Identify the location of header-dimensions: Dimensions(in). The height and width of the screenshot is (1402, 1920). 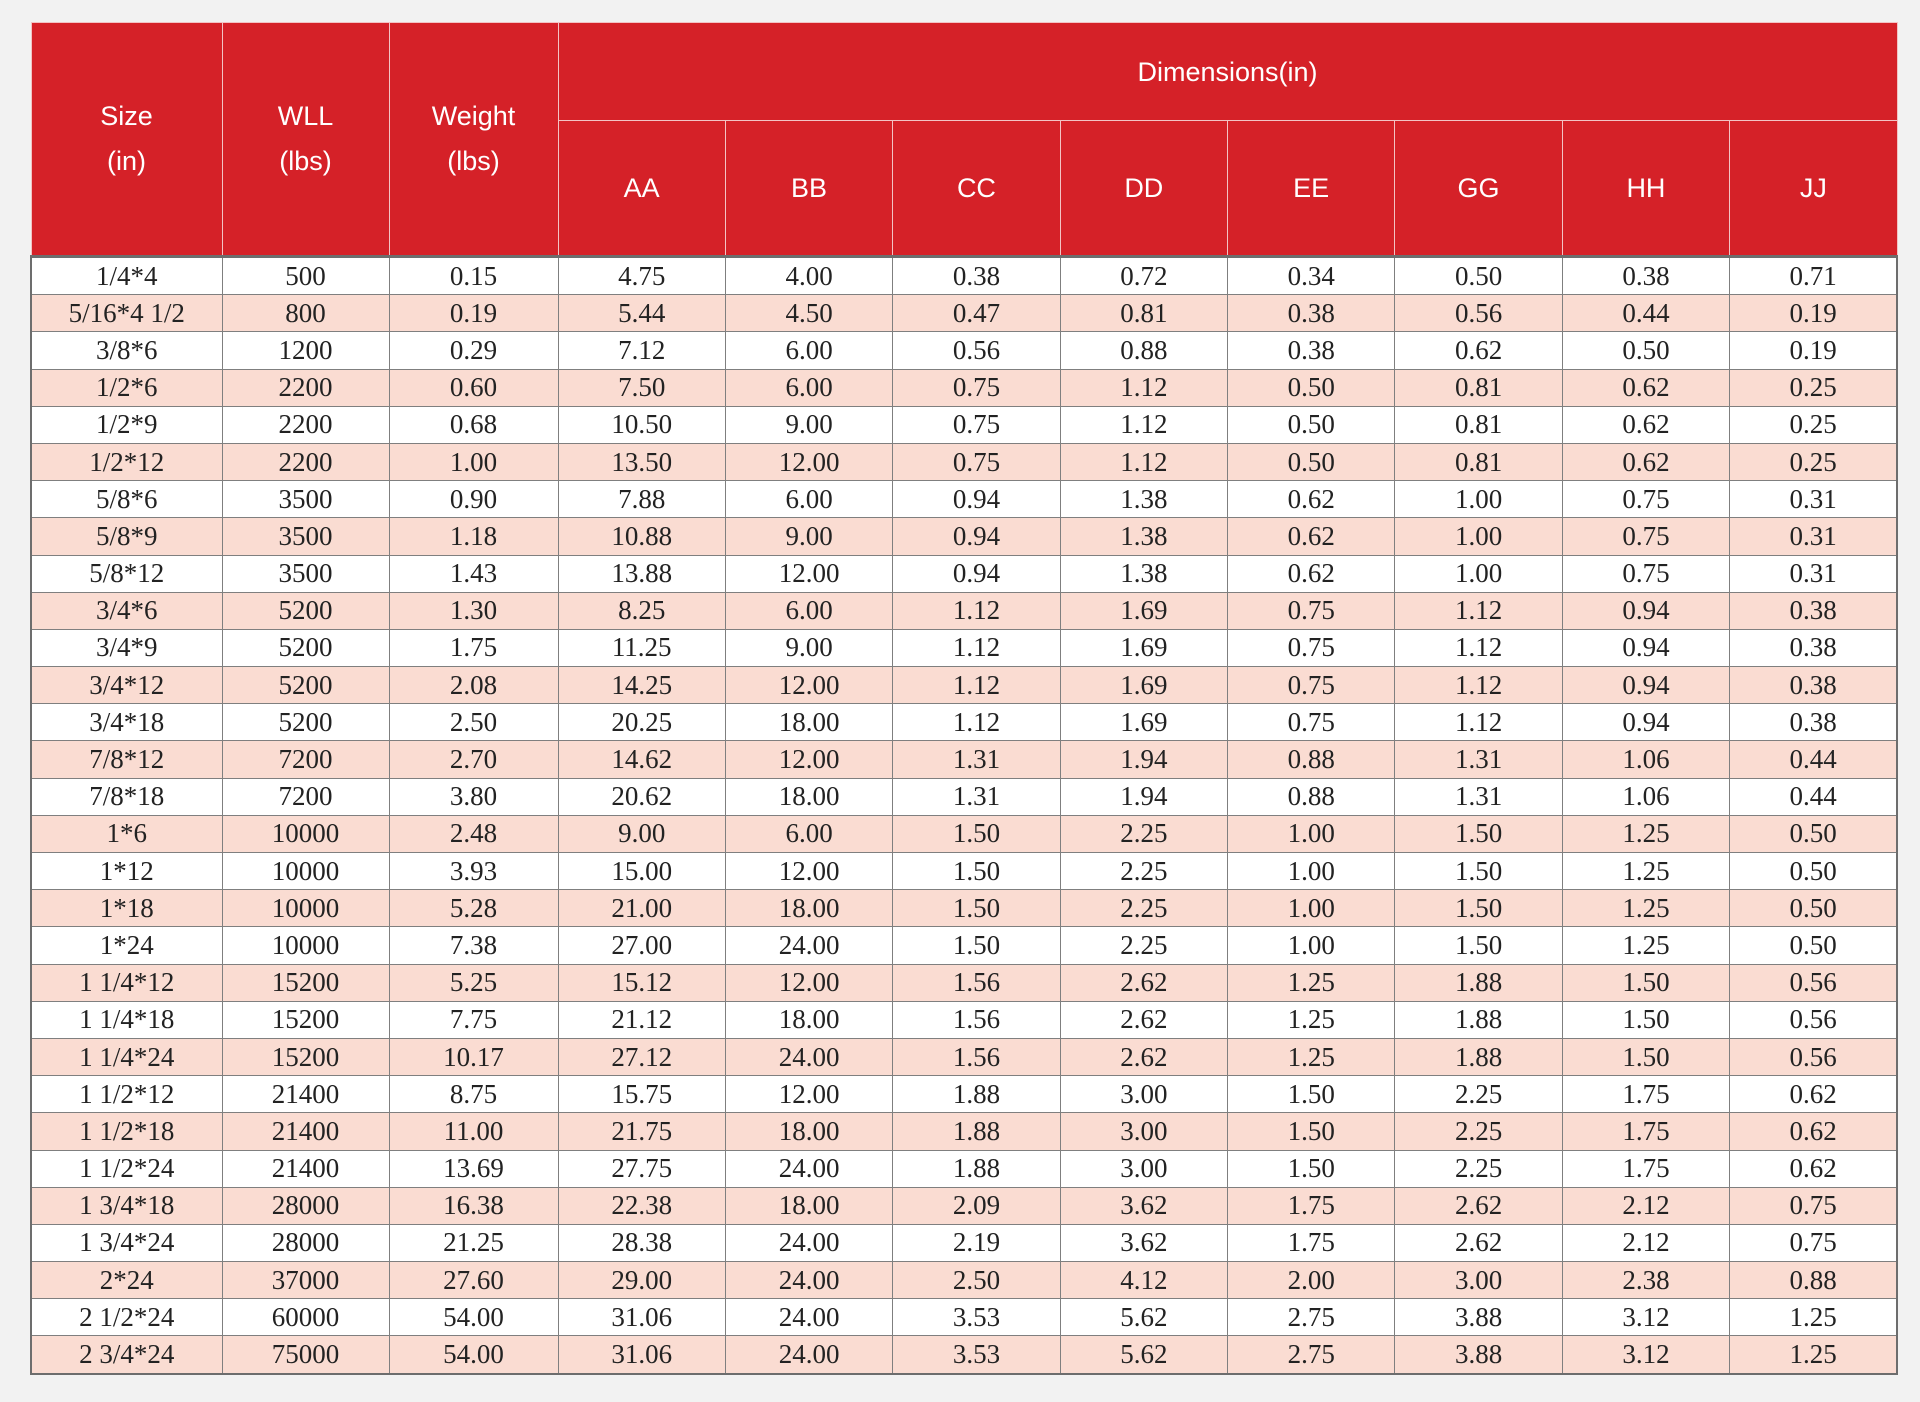
(1227, 71).